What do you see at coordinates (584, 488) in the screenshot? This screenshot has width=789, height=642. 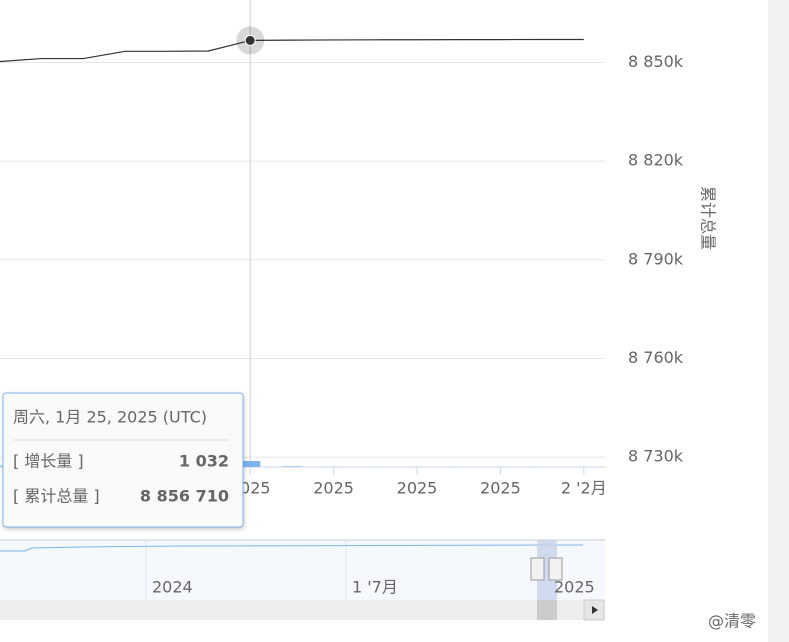 I see `x-tick-label: 2 '2月` at bounding box center [584, 488].